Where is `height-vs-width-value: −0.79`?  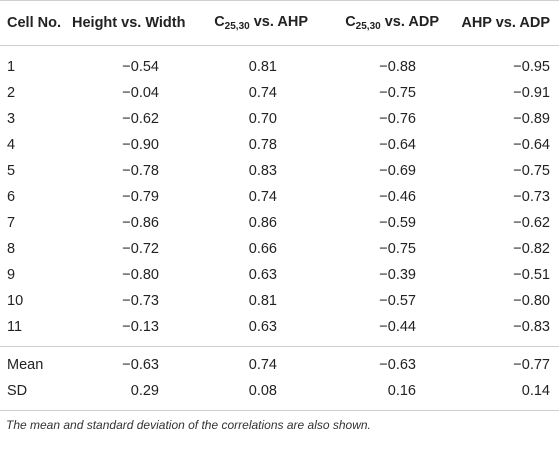
height-vs-width-value: −0.79 is located at coordinates (140, 197).